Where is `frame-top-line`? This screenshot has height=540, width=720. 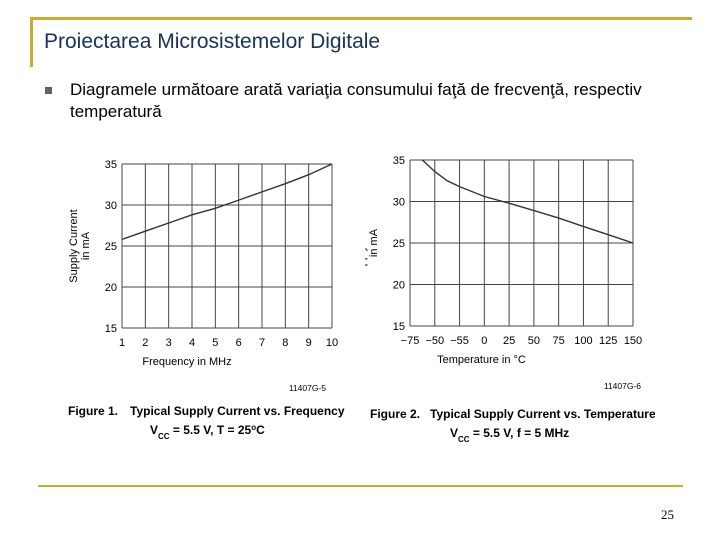
frame-top-line is located at coordinates (361, 18).